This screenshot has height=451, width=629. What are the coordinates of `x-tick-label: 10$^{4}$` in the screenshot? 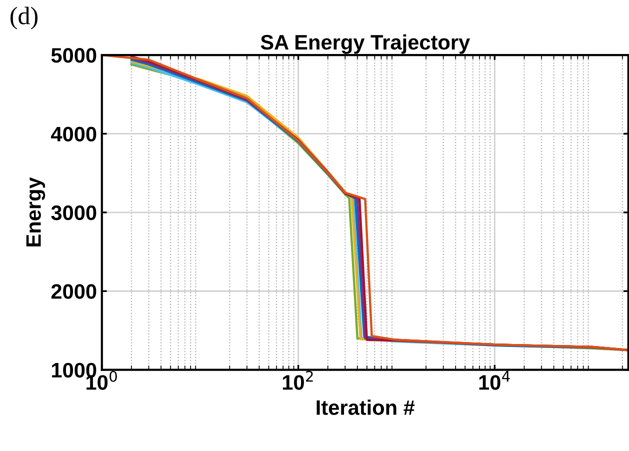 It's located at (494, 380).